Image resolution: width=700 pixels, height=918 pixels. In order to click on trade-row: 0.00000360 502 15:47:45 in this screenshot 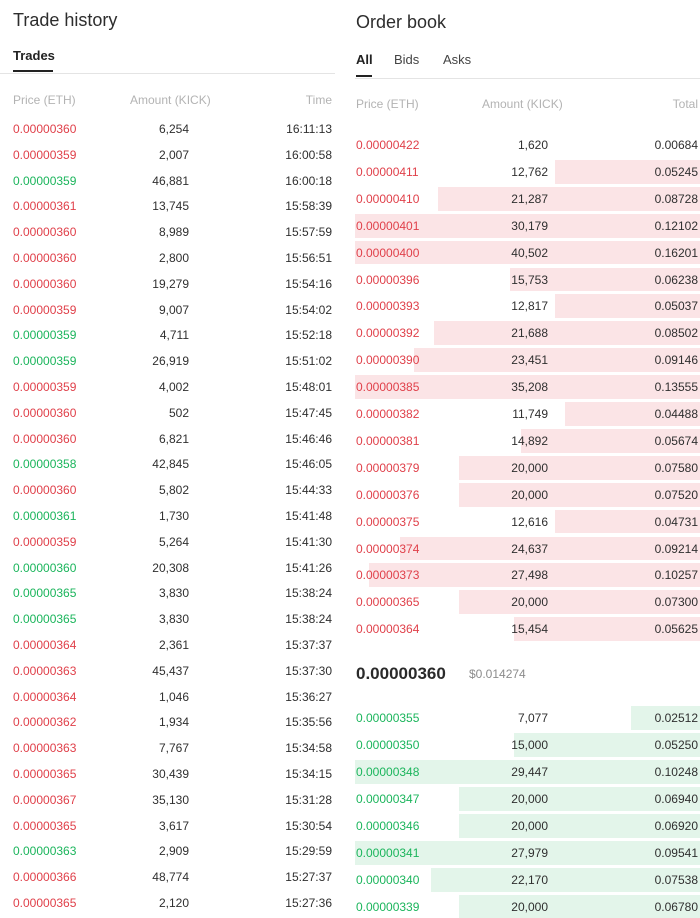, I will do `click(167, 414)`.